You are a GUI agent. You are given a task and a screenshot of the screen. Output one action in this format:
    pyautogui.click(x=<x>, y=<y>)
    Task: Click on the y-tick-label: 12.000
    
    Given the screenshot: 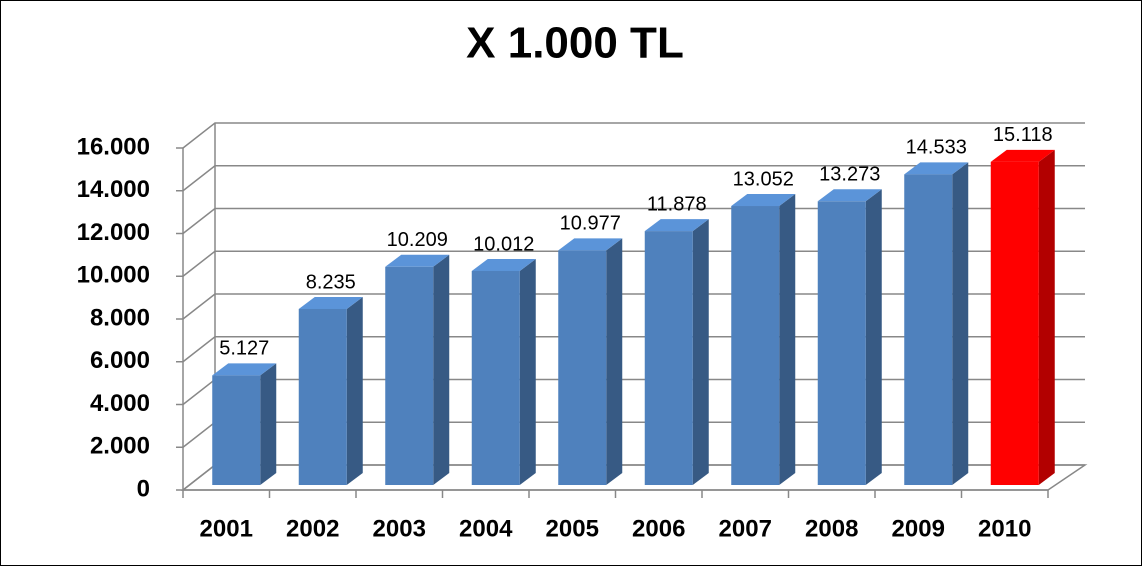 What is the action you would take?
    pyautogui.click(x=113, y=232)
    